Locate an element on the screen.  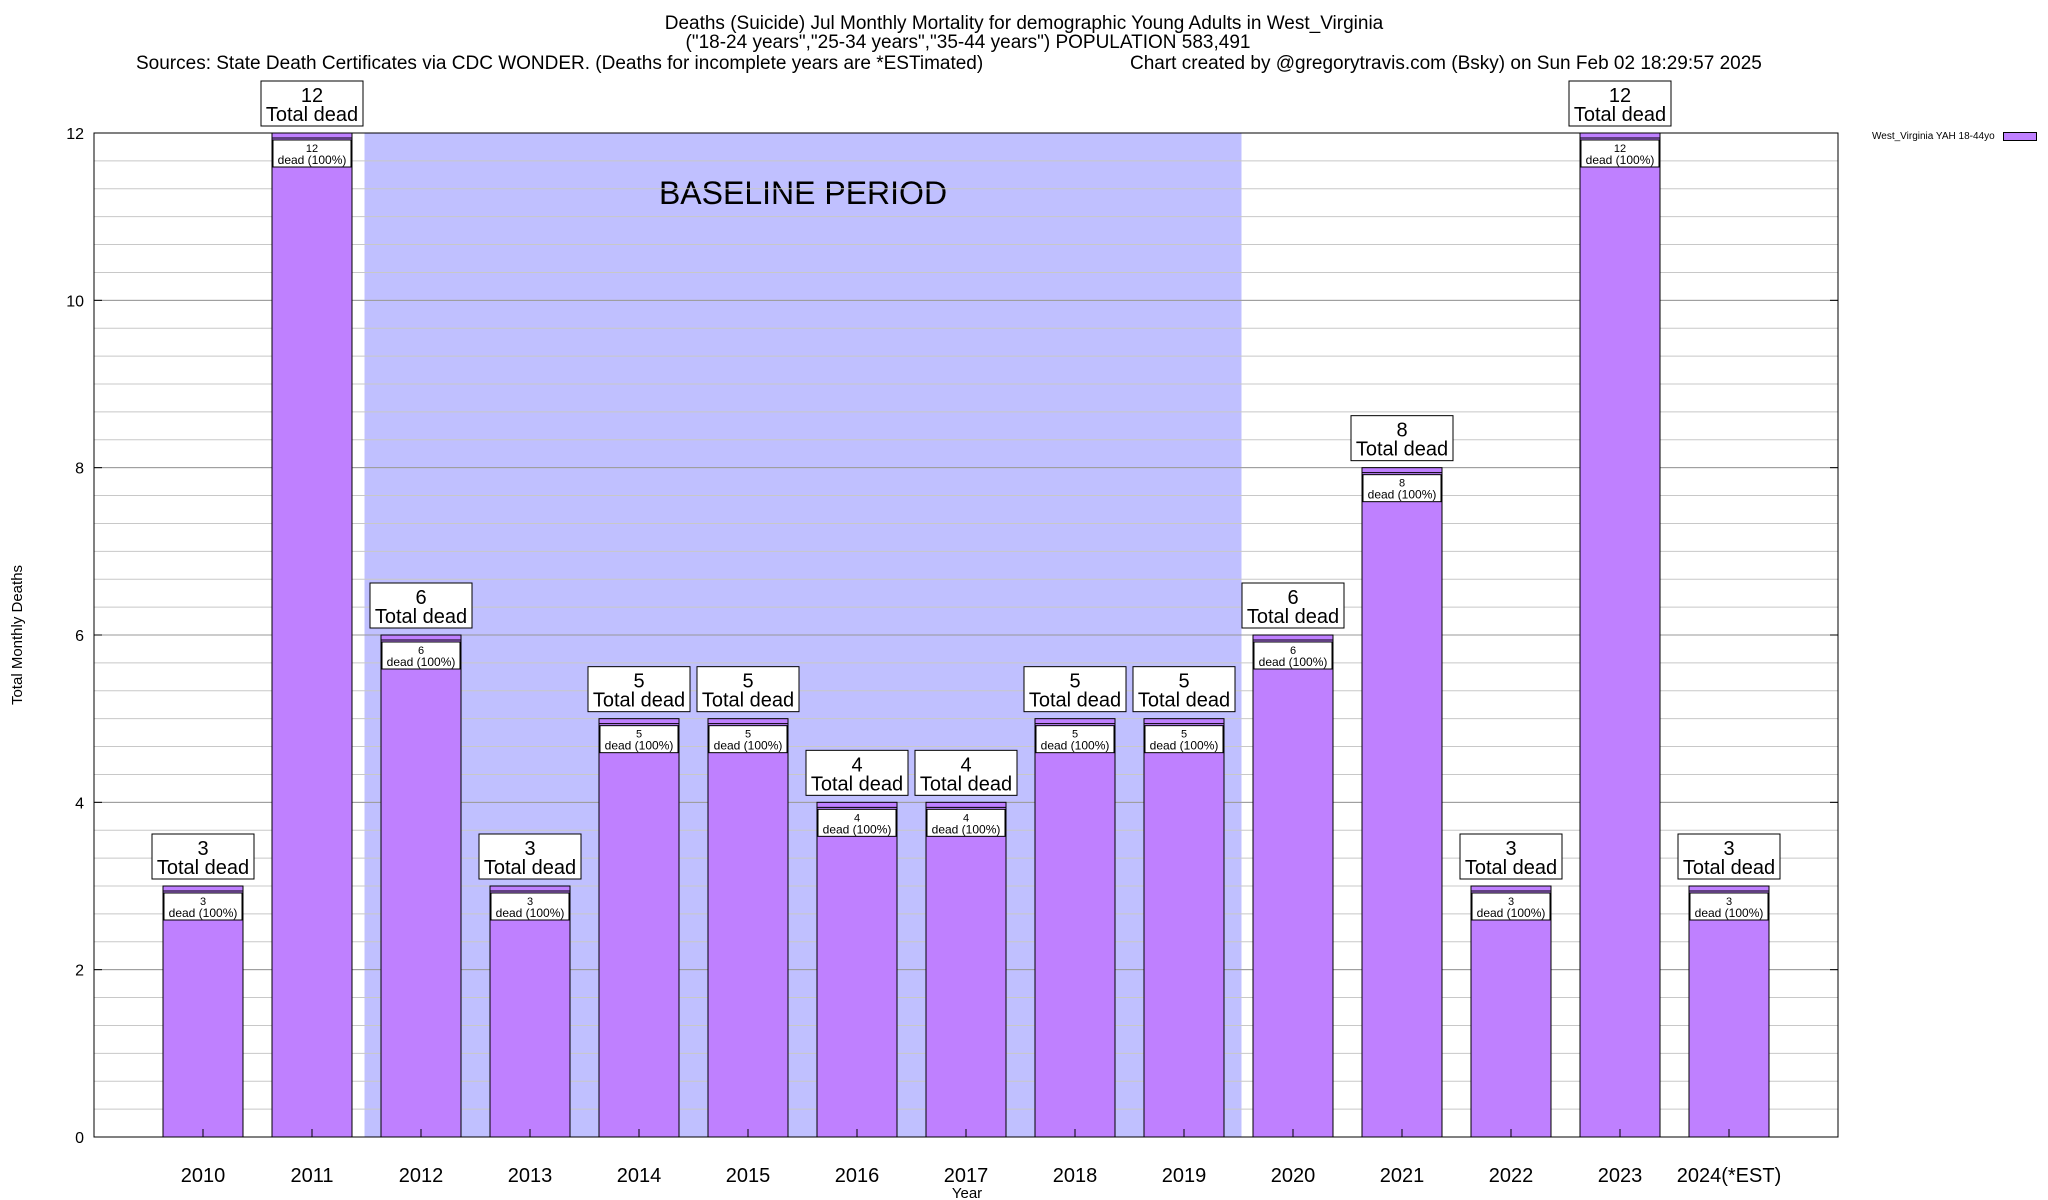
y-tick-label: 10 is located at coordinates (75, 301).